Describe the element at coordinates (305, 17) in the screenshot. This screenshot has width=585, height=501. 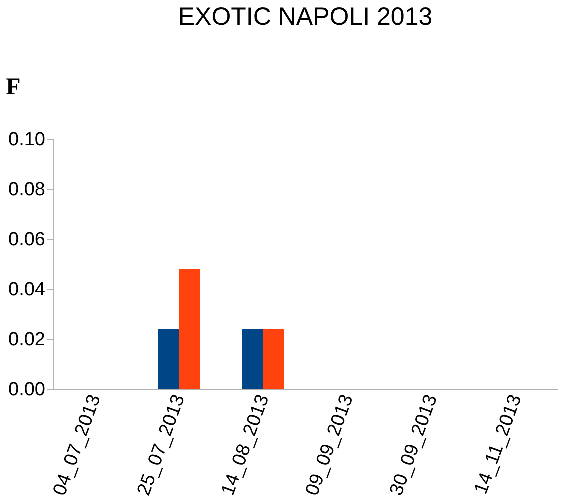
I see `chart-title: EXOTIC NAPOLI 2013` at that location.